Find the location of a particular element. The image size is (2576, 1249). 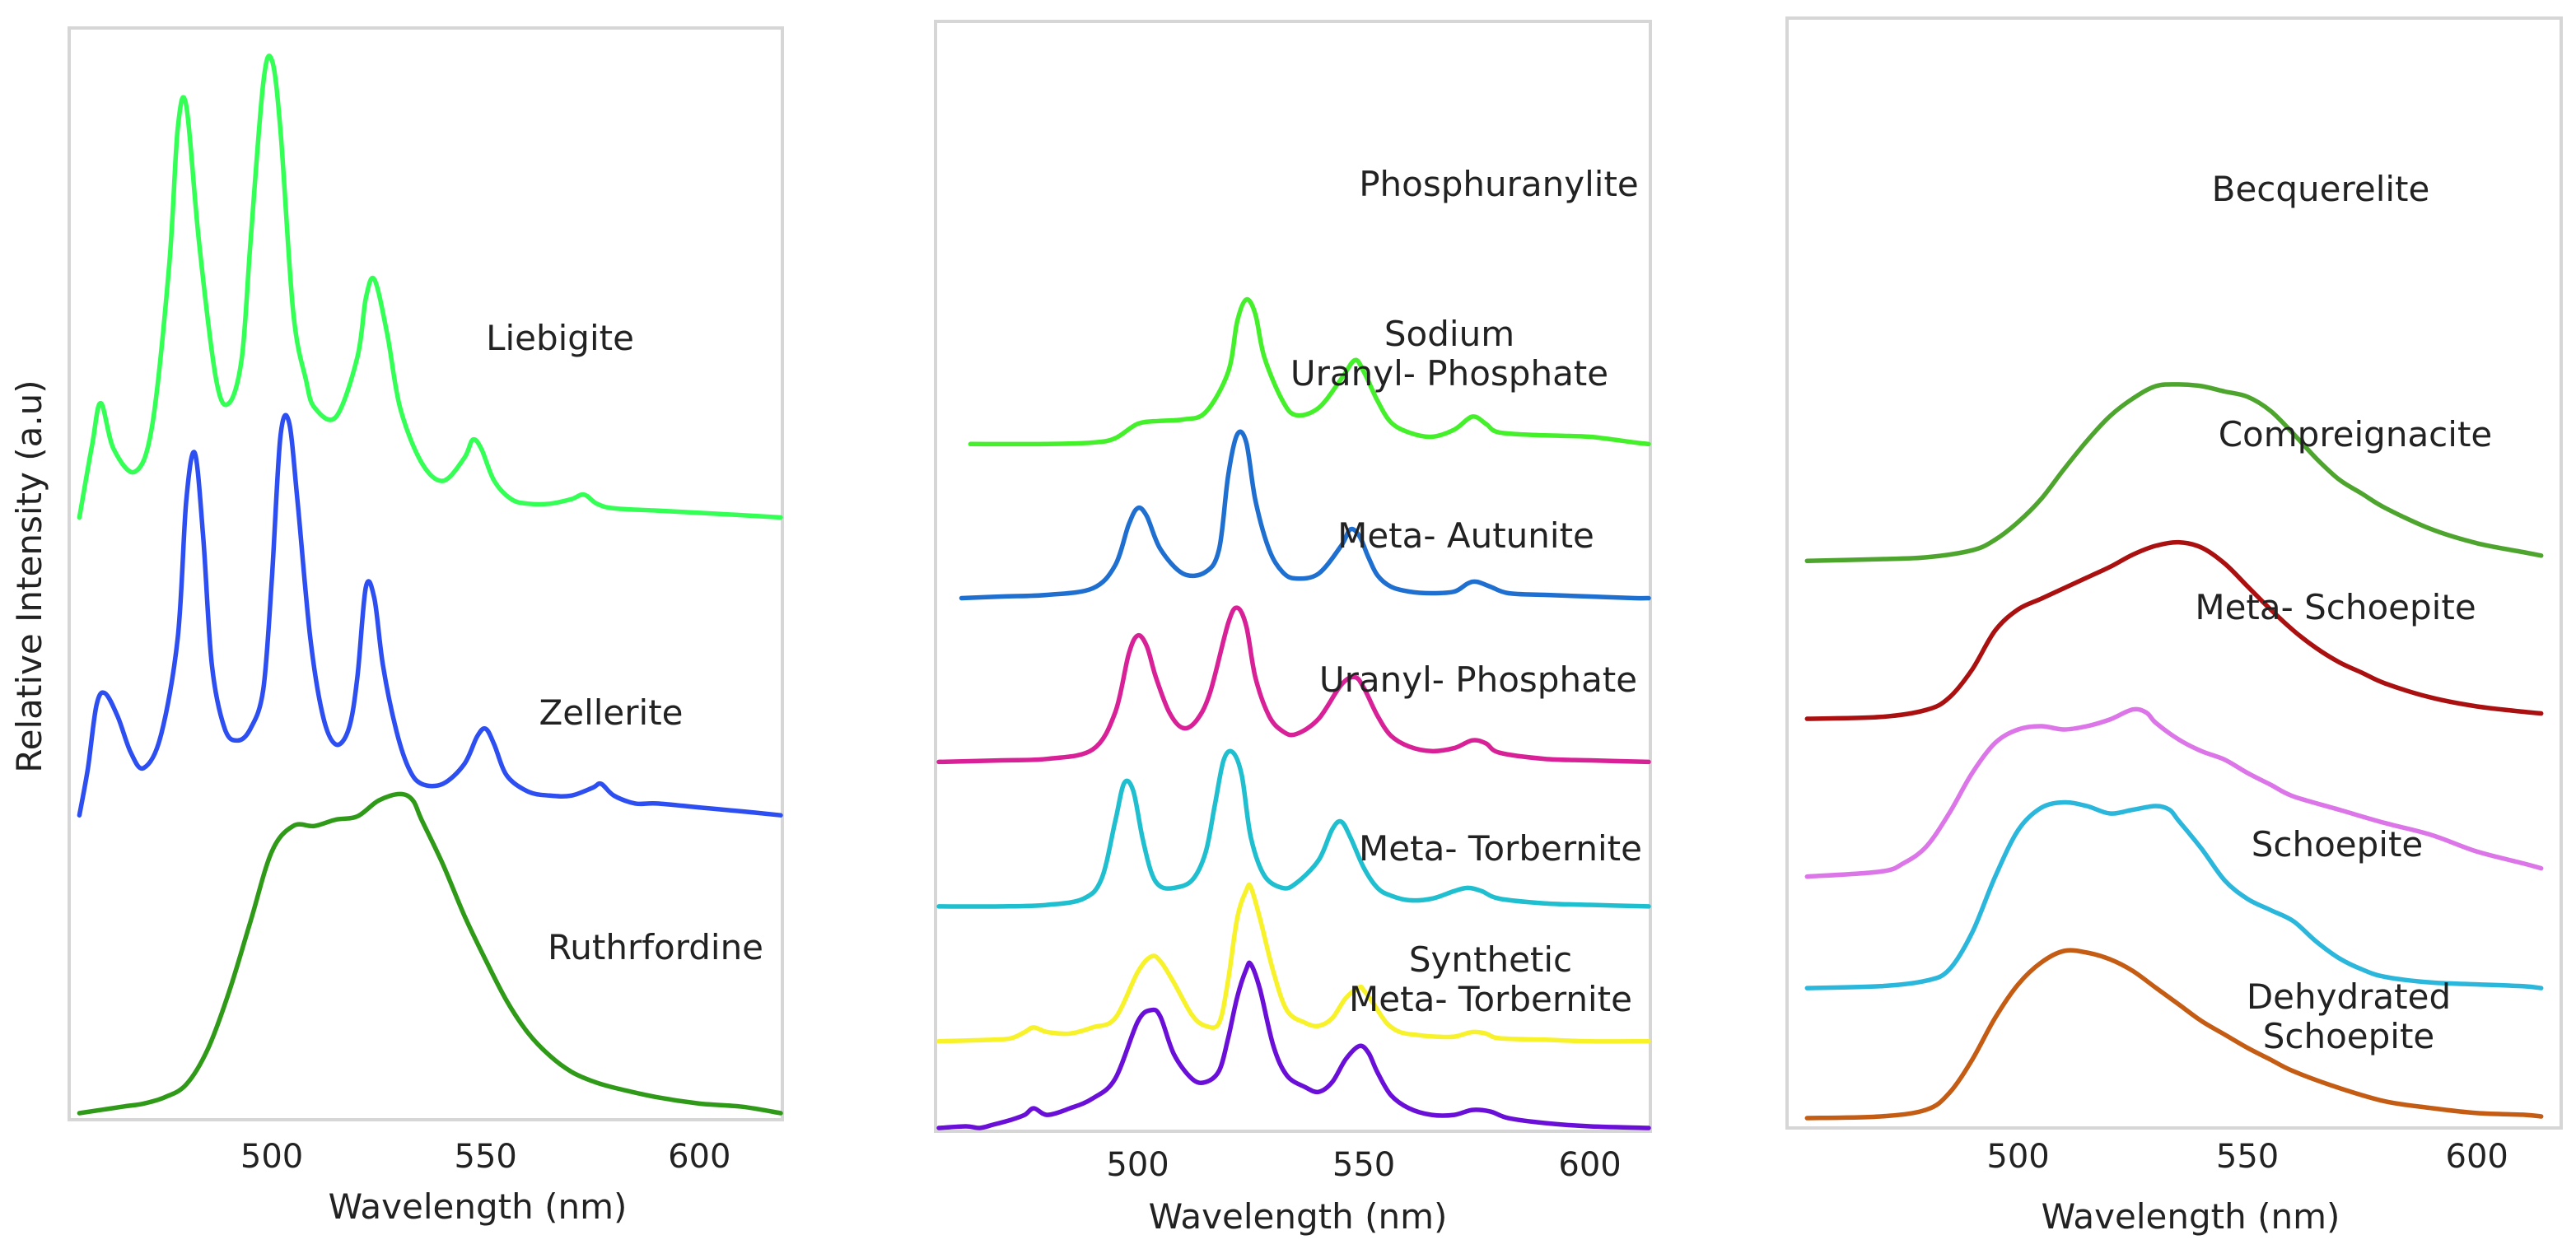

series-line-becquerelite is located at coordinates (2174, 472).